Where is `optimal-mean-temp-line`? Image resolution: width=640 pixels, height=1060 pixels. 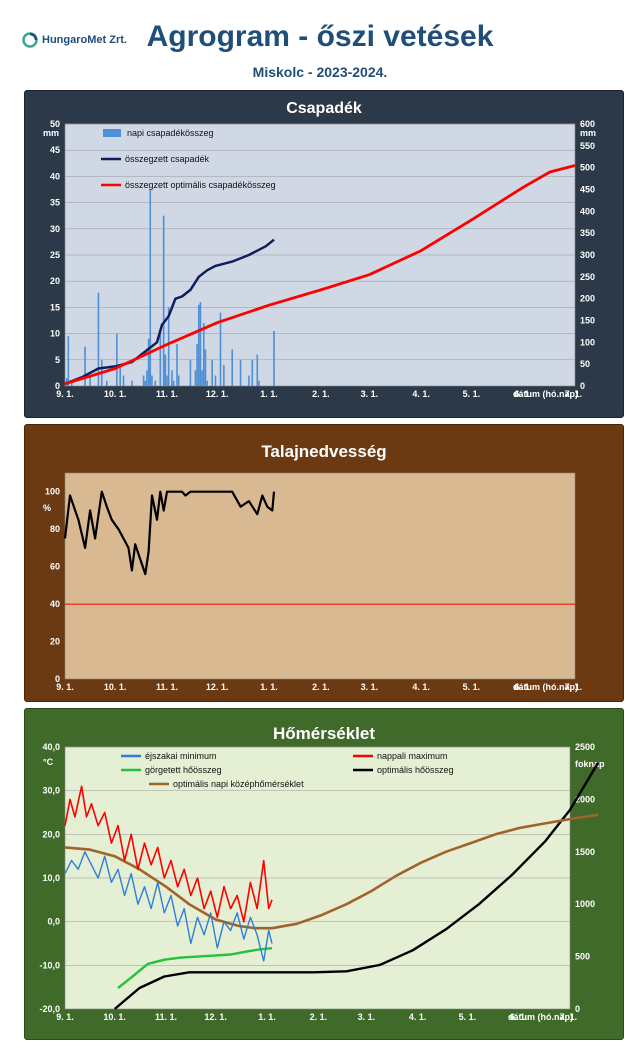
optimal-mean-temp-line is located at coordinates (331, 871).